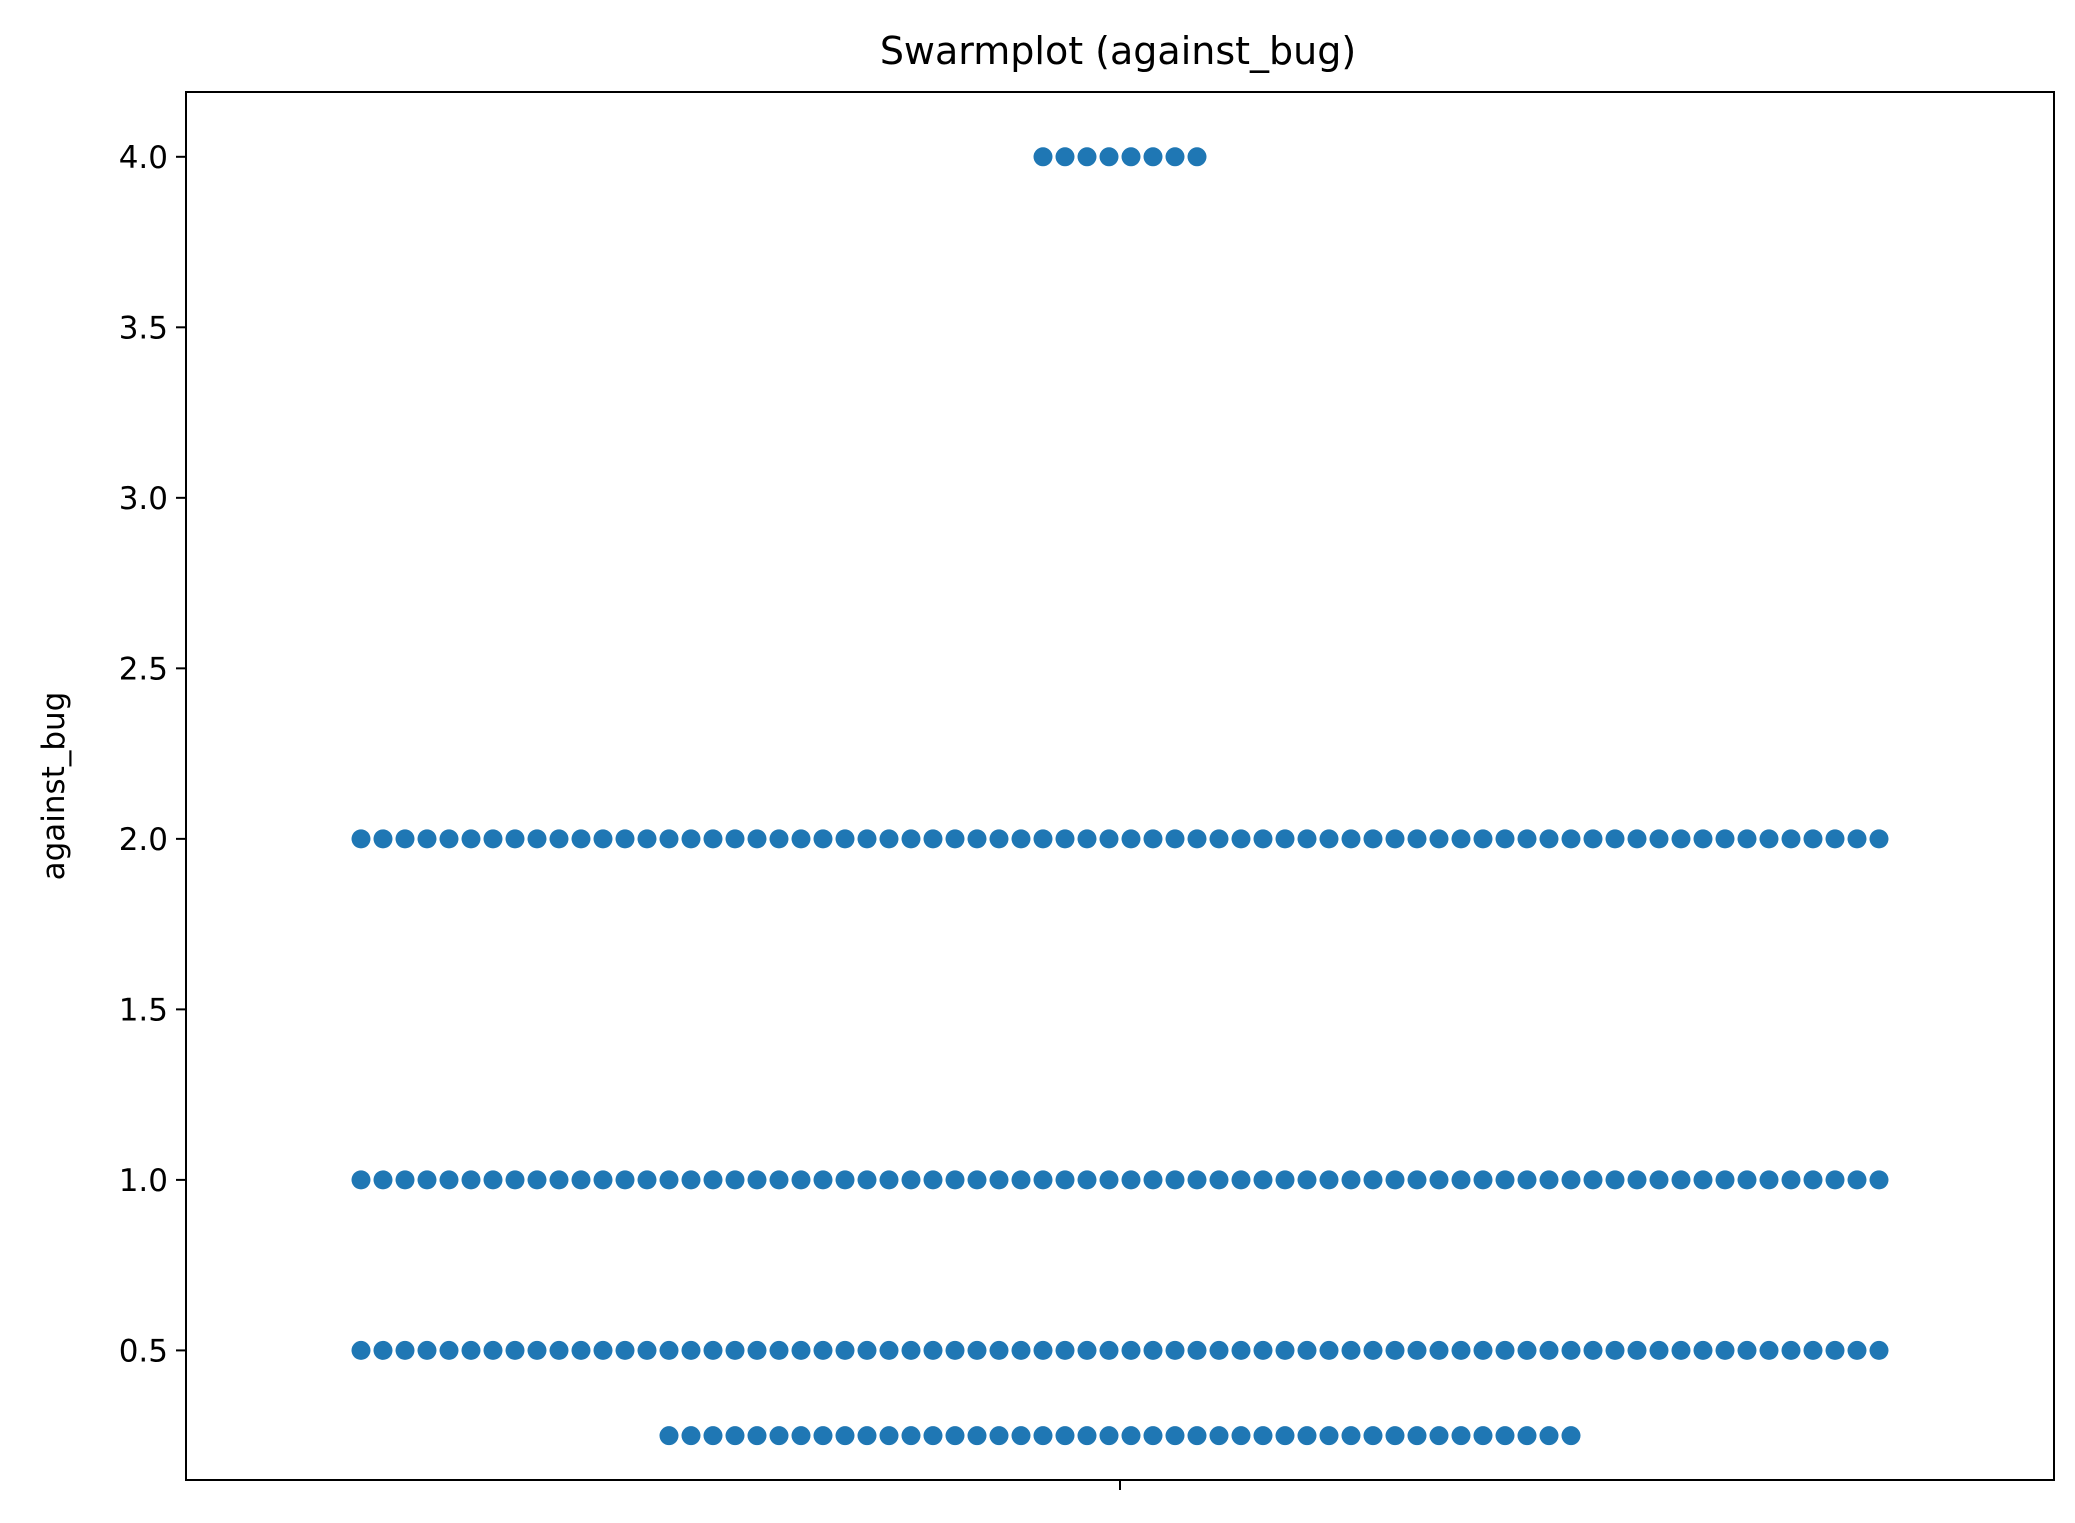  Describe the element at coordinates (152, 754) in the screenshot. I see `y-axis: 0.5 1.0 1.5 2.0 2.5 3.0 3.5 4.0` at that location.